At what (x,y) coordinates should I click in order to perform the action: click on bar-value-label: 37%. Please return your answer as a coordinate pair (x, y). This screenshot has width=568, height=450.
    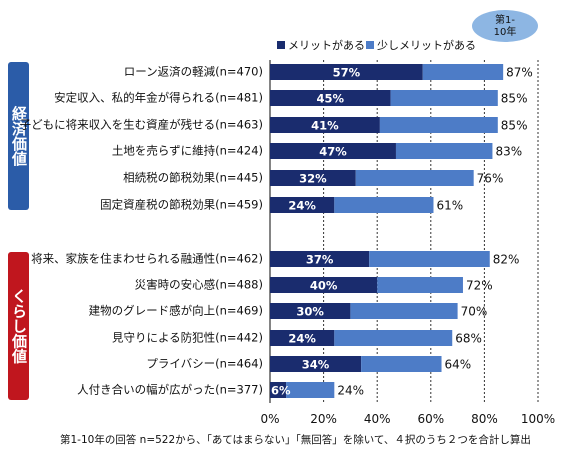
    Looking at the image, I should click on (320, 260).